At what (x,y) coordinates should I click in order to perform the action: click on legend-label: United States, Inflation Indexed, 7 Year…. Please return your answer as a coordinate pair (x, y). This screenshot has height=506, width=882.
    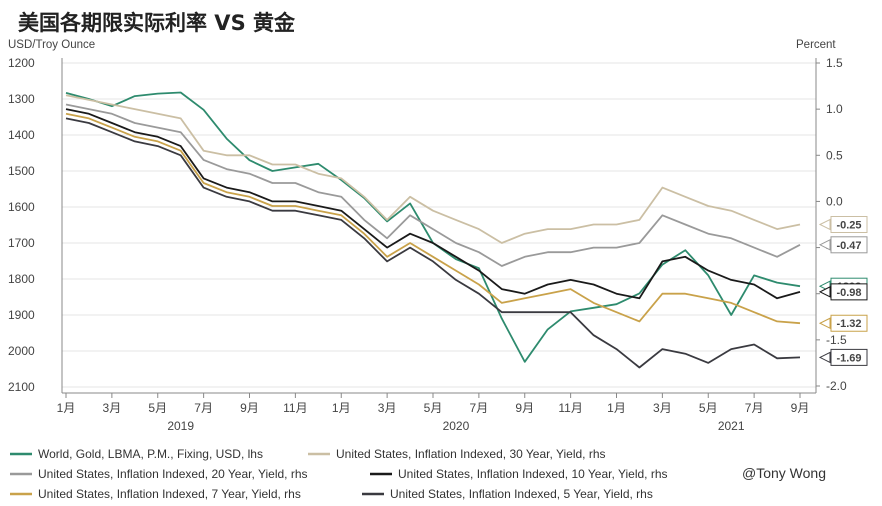
    Looking at the image, I should click on (169, 494).